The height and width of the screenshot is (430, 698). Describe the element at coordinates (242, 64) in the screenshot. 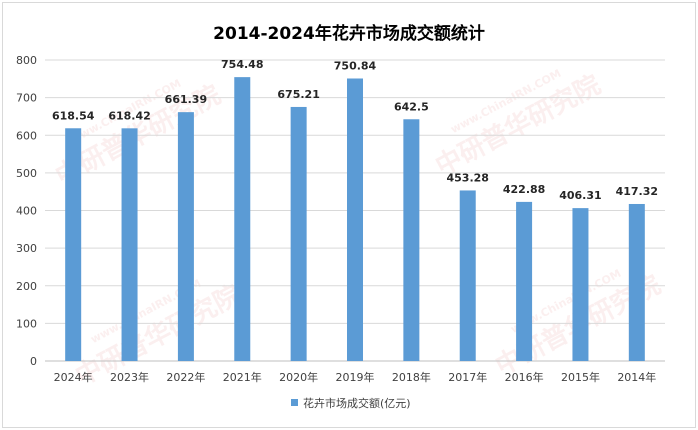

I see `data-label: 754.48` at that location.